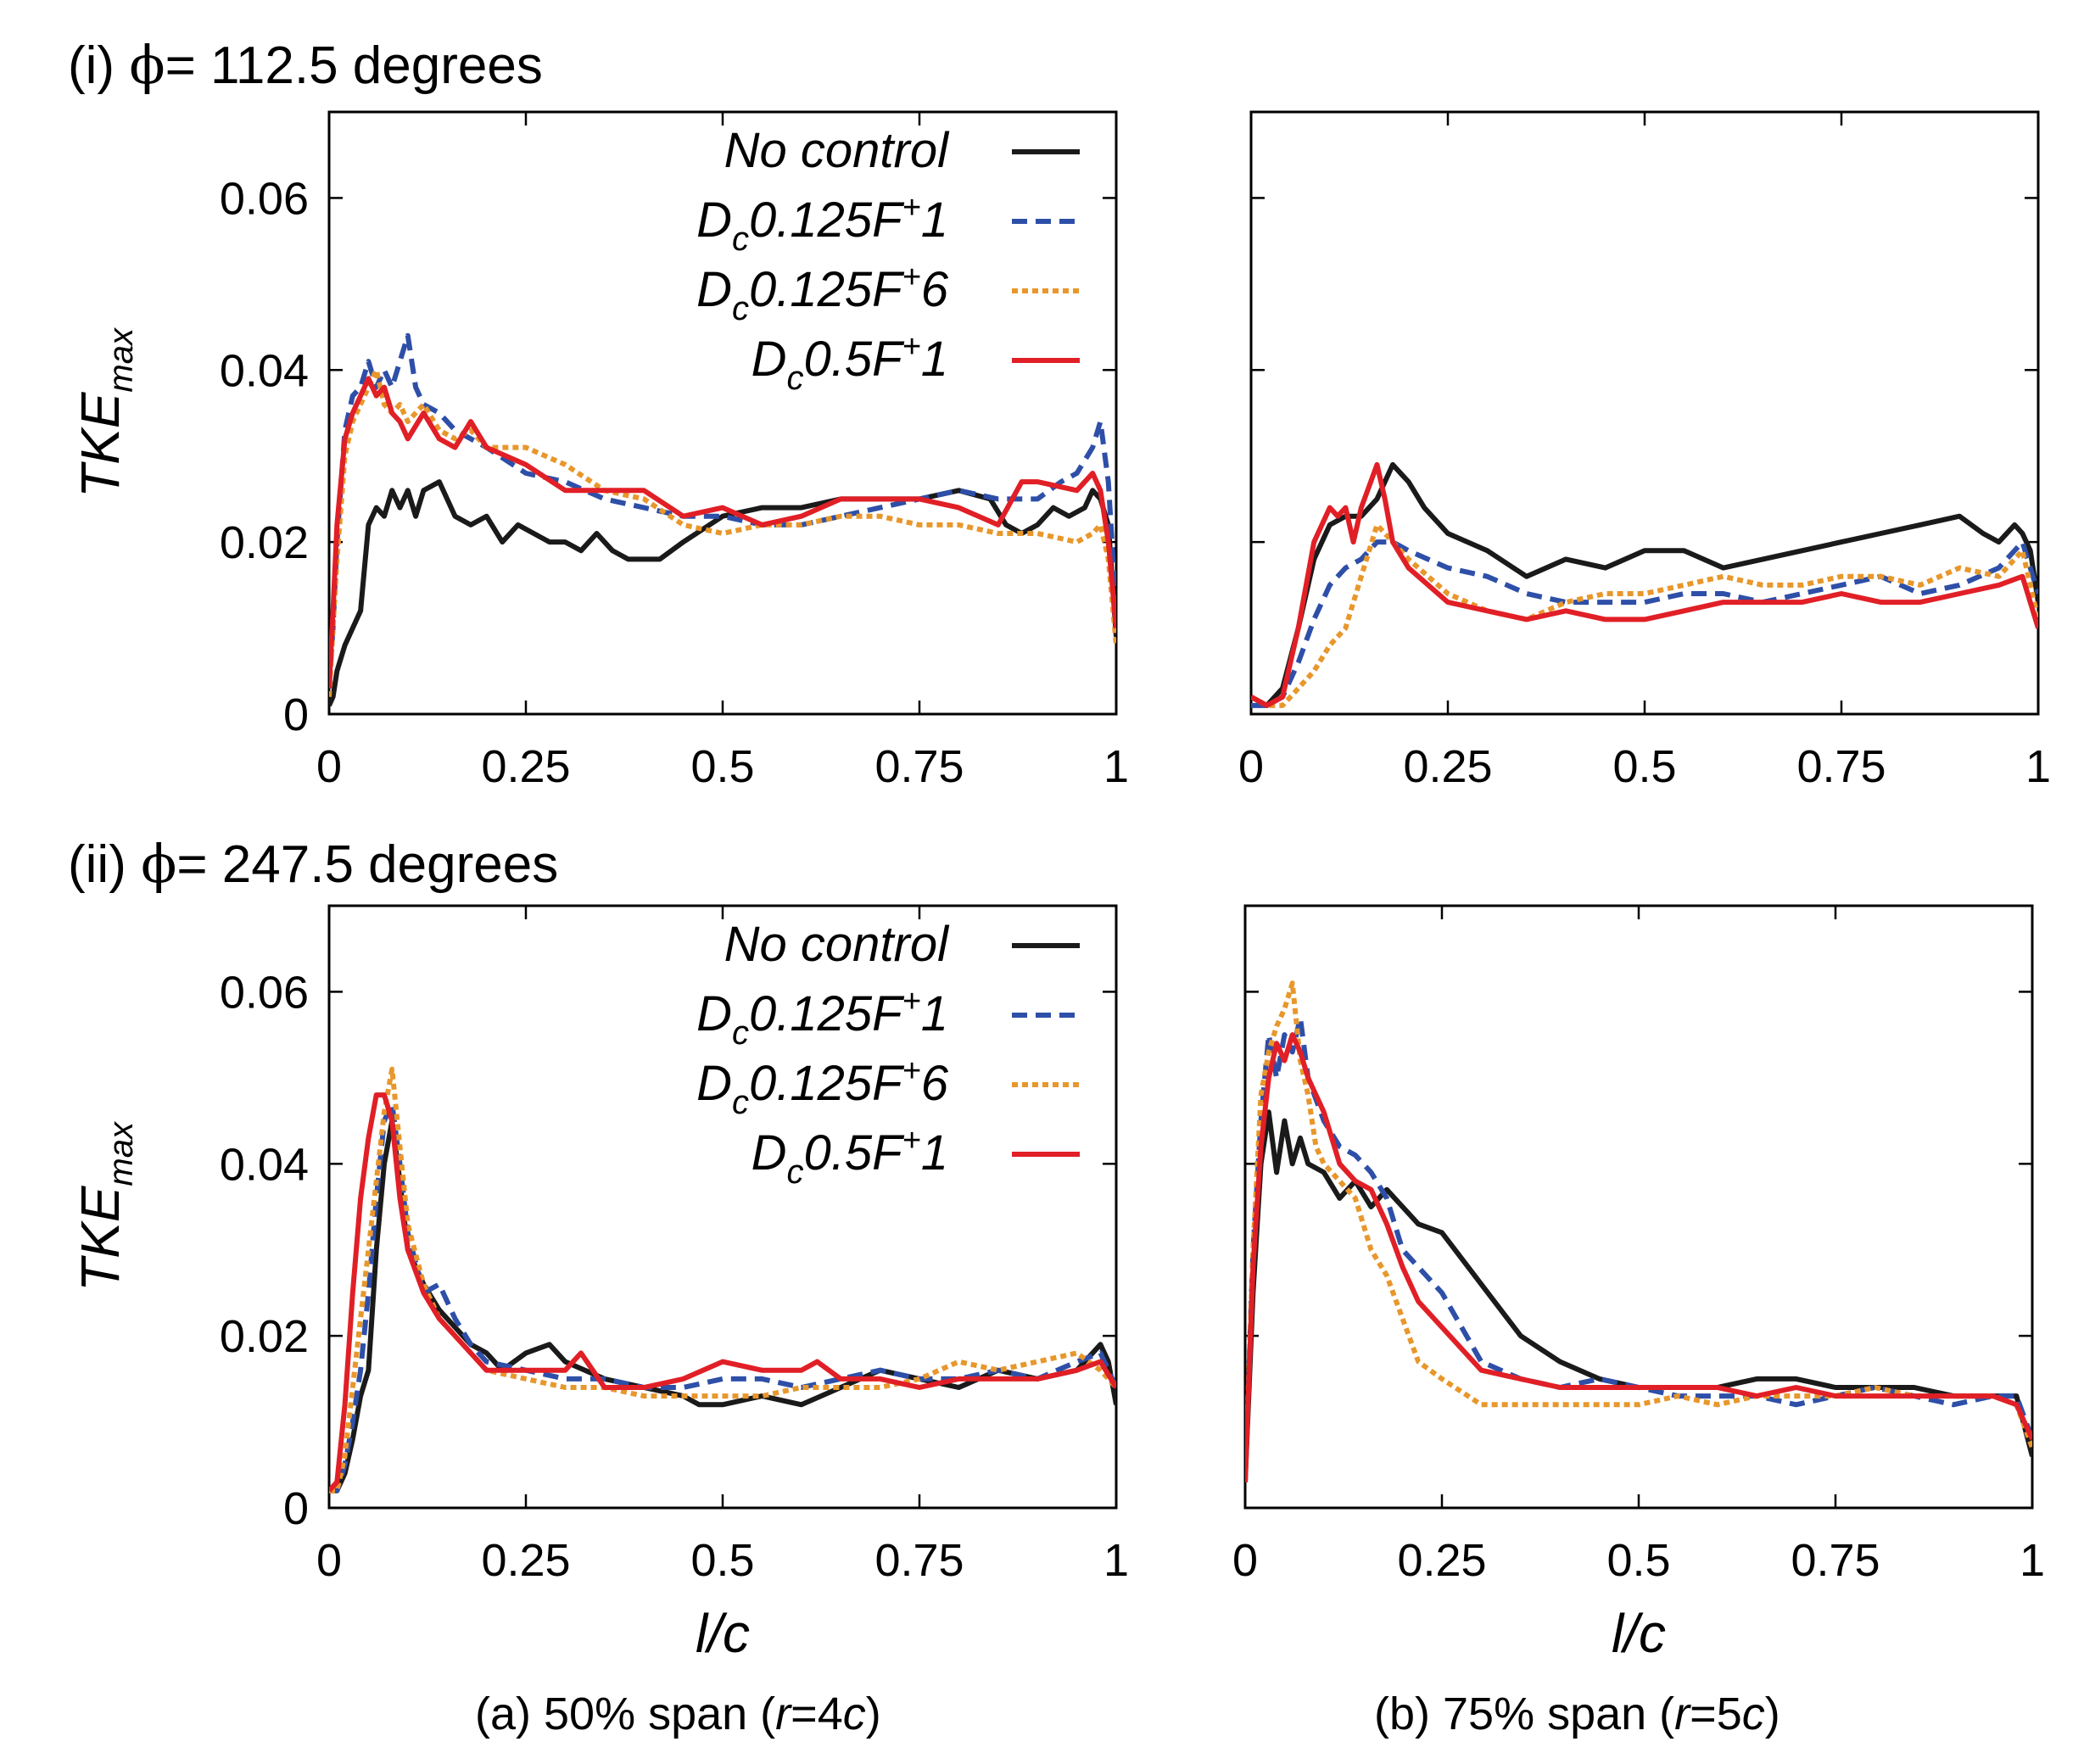 Image resolution: width=2084 pixels, height=1764 pixels. I want to click on x-tick-label: 1, so click(2032, 1560).